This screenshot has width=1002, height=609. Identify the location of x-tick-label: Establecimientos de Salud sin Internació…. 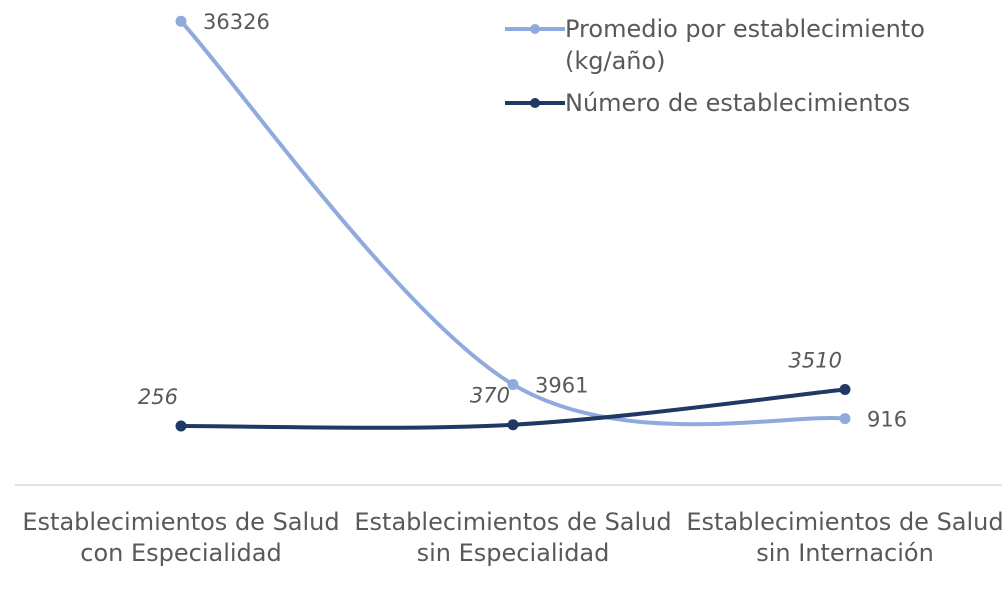
(844, 537).